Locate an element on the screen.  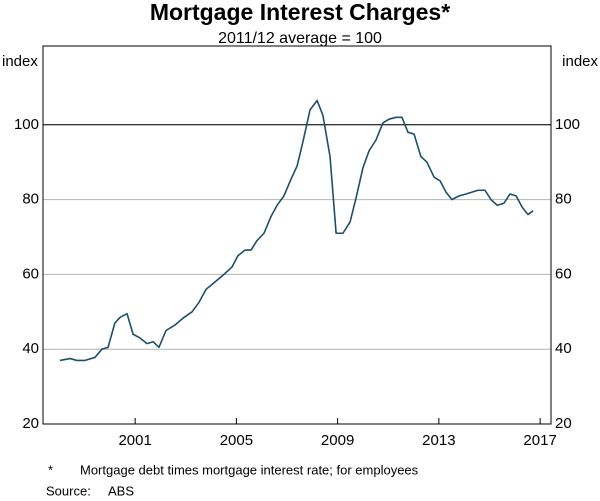
x-tick-label: 2017 is located at coordinates (539, 440).